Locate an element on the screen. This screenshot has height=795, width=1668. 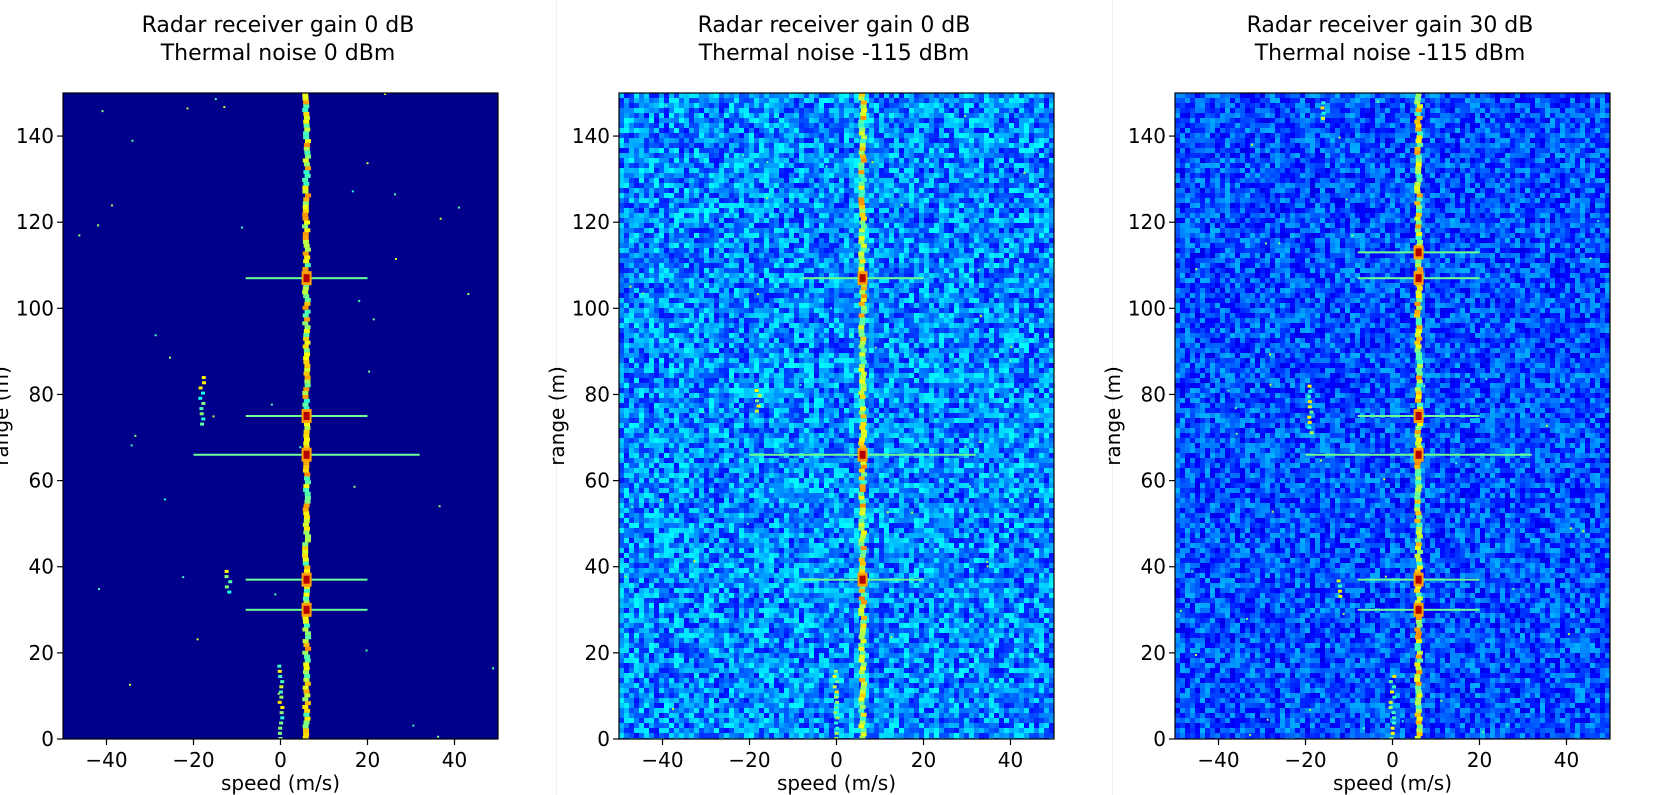
secondary-cell is located at coordinates (280, 728).